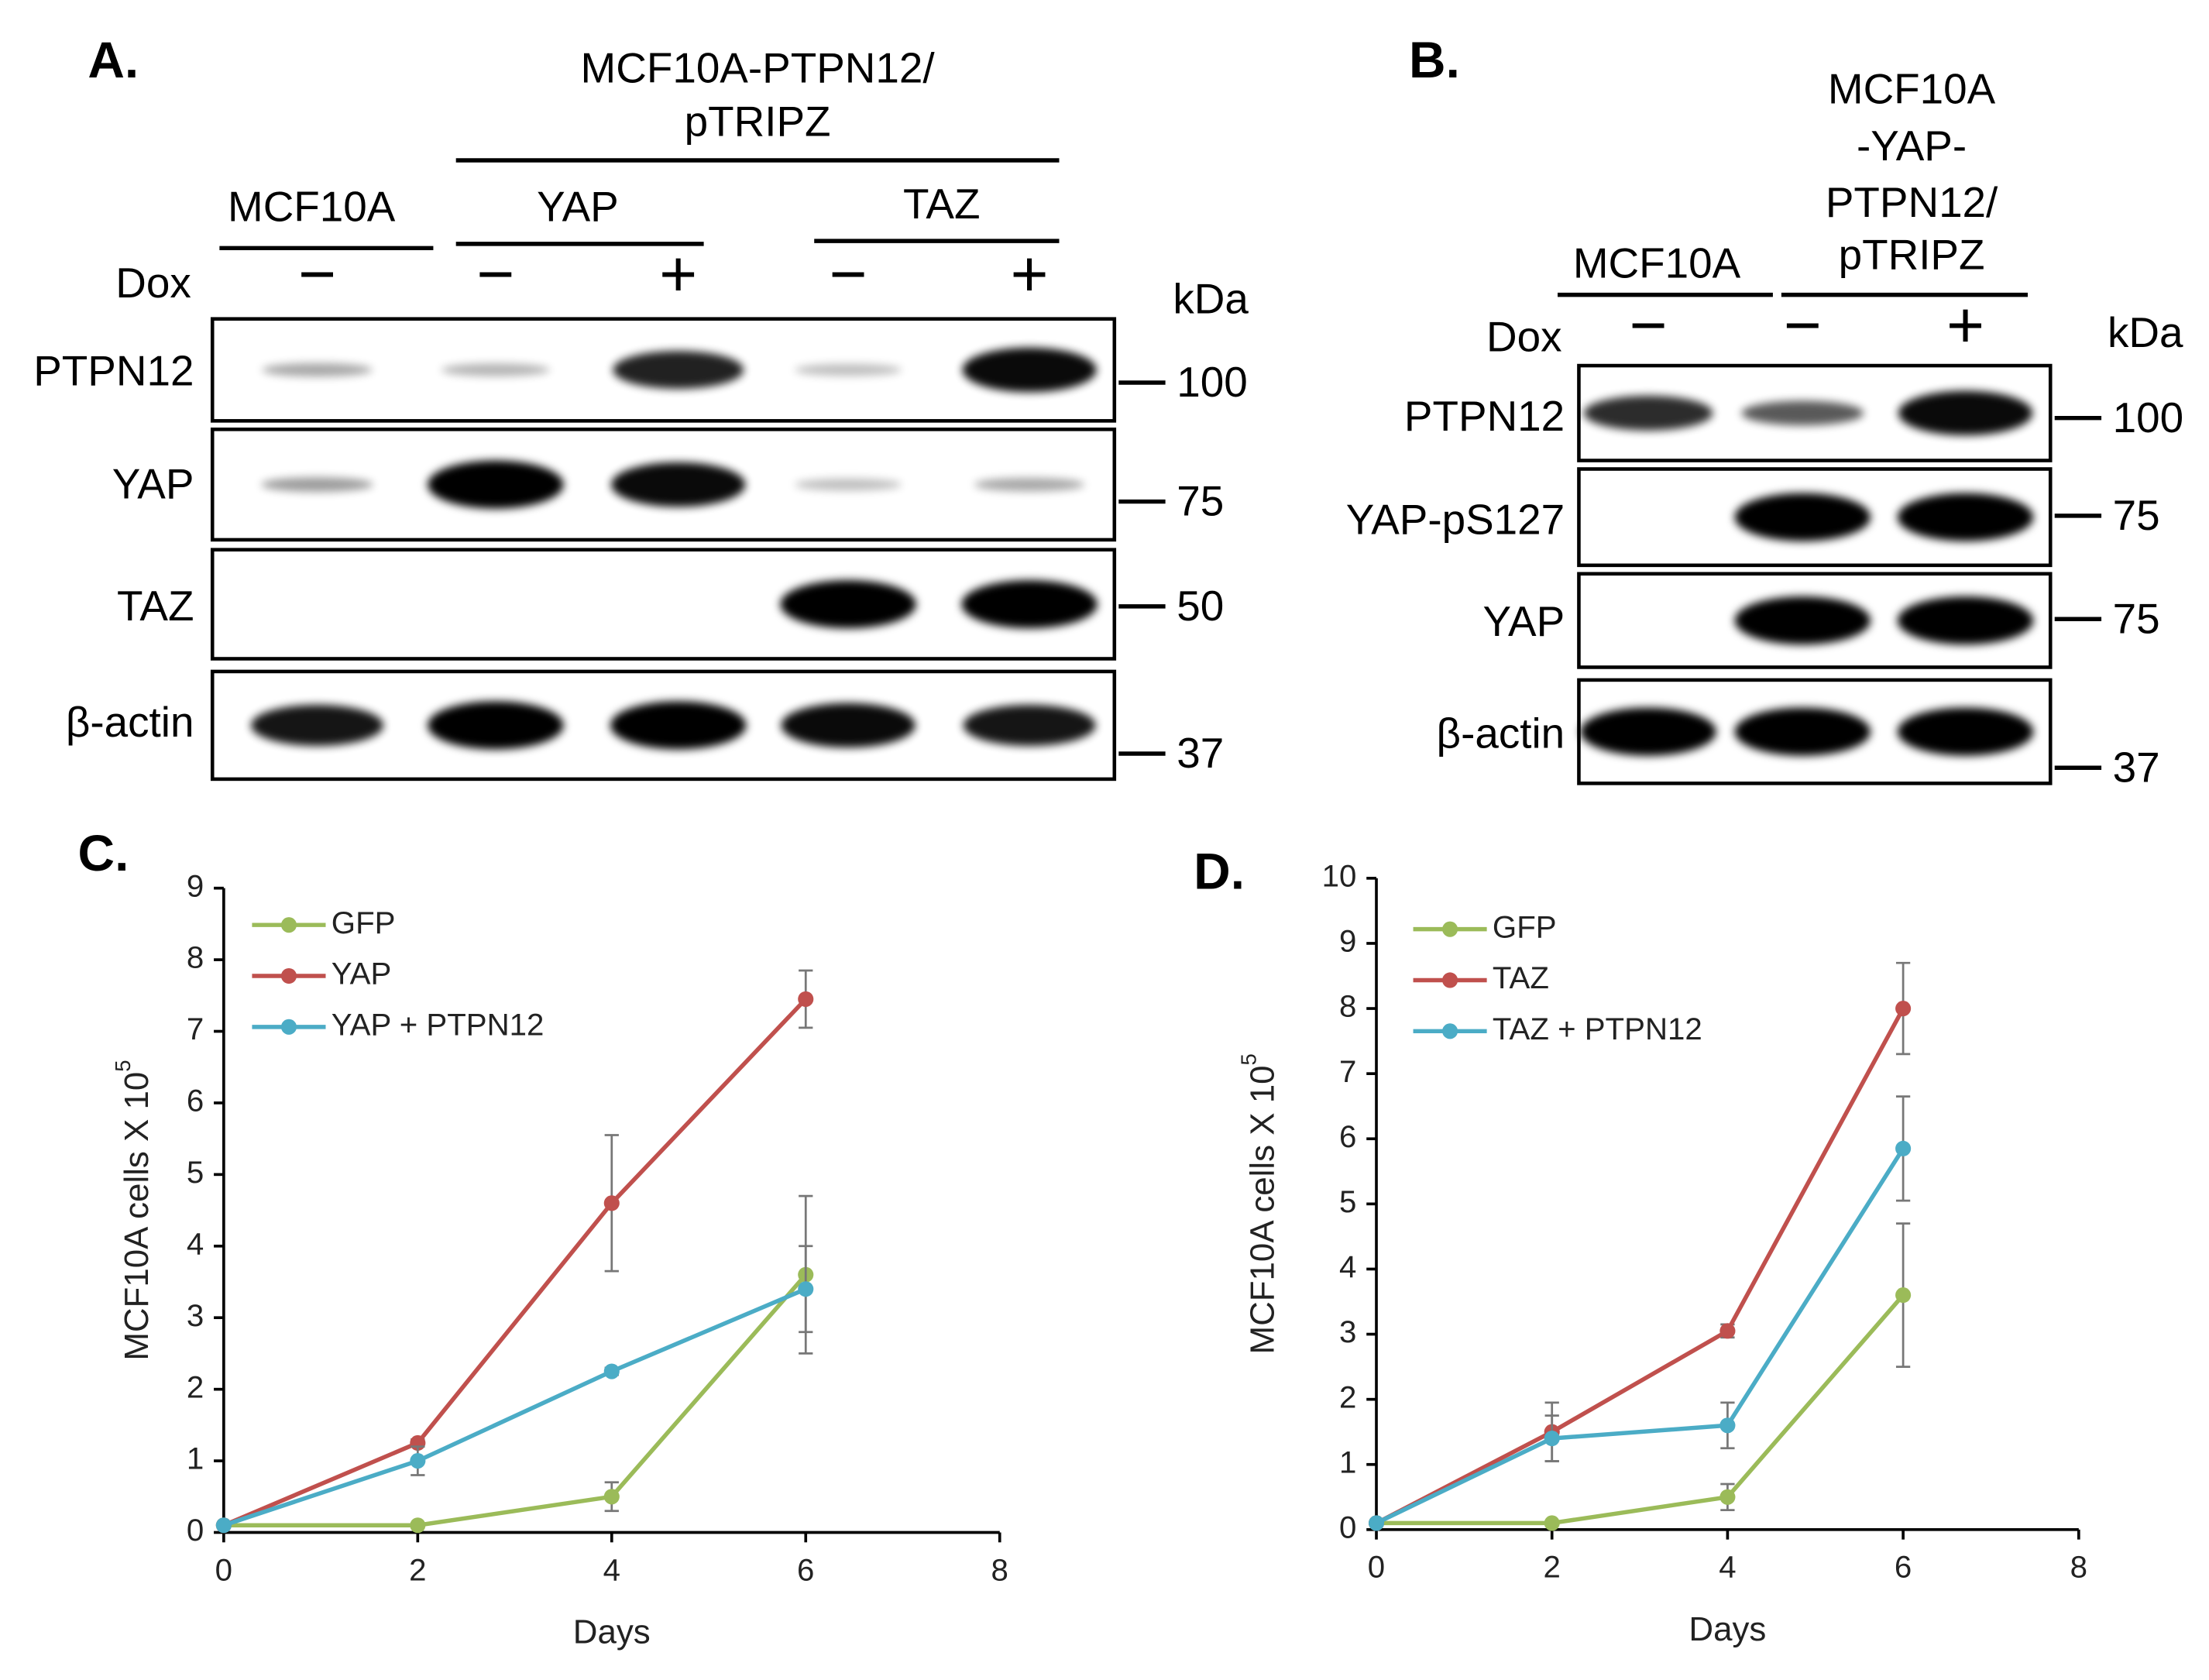 The image size is (2209, 1680). I want to click on row-label: YAP, so click(1524, 621).